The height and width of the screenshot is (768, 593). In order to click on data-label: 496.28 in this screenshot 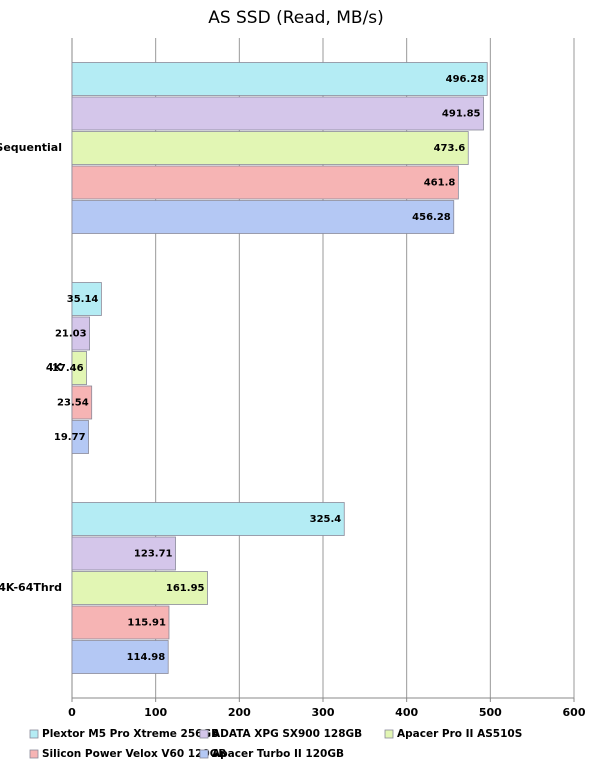, I will do `click(465, 79)`.